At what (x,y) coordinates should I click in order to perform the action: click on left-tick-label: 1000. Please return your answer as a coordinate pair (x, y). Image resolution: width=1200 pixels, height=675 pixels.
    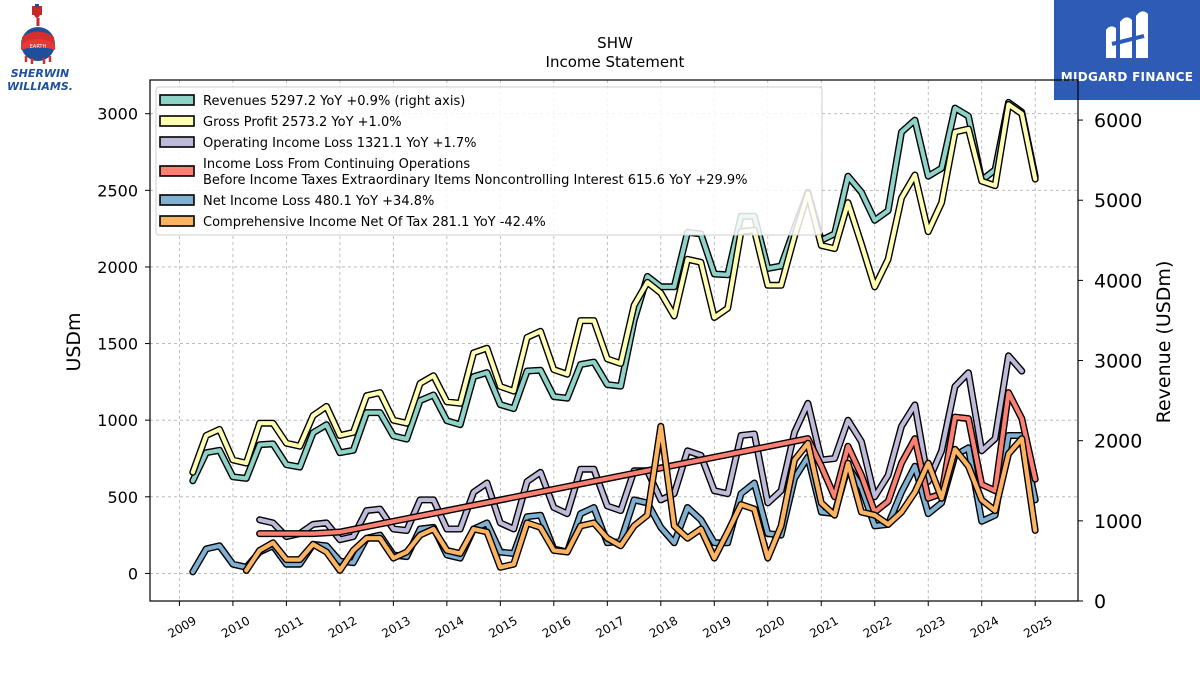
    Looking at the image, I should click on (117, 420).